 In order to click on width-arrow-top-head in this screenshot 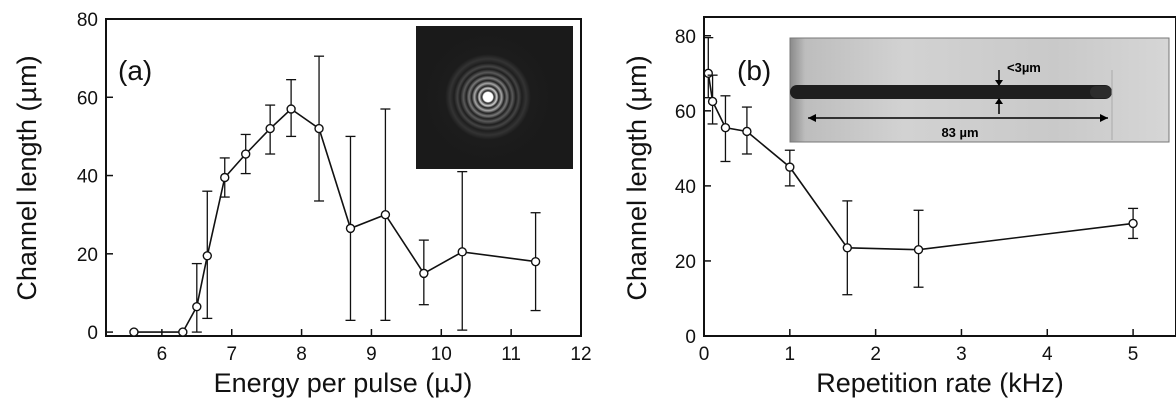, I will do `click(999, 83)`.